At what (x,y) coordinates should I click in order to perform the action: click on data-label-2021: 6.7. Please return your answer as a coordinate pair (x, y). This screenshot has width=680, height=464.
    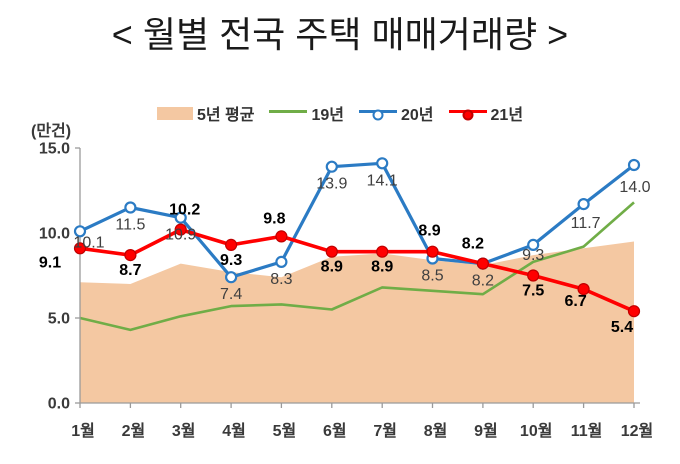
    Looking at the image, I should click on (575, 301).